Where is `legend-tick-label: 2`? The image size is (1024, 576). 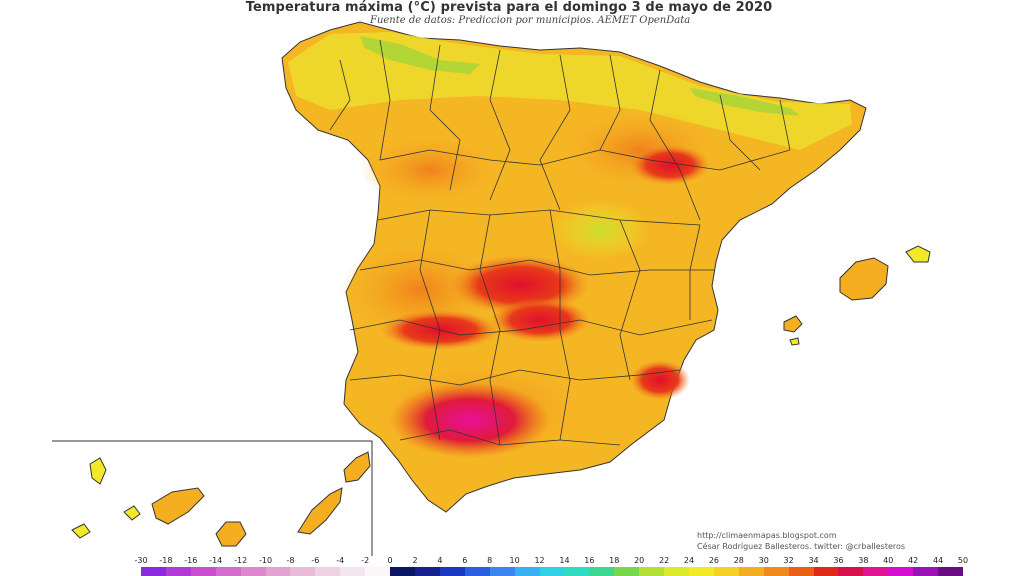 legend-tick-label: 2 is located at coordinates (415, 560).